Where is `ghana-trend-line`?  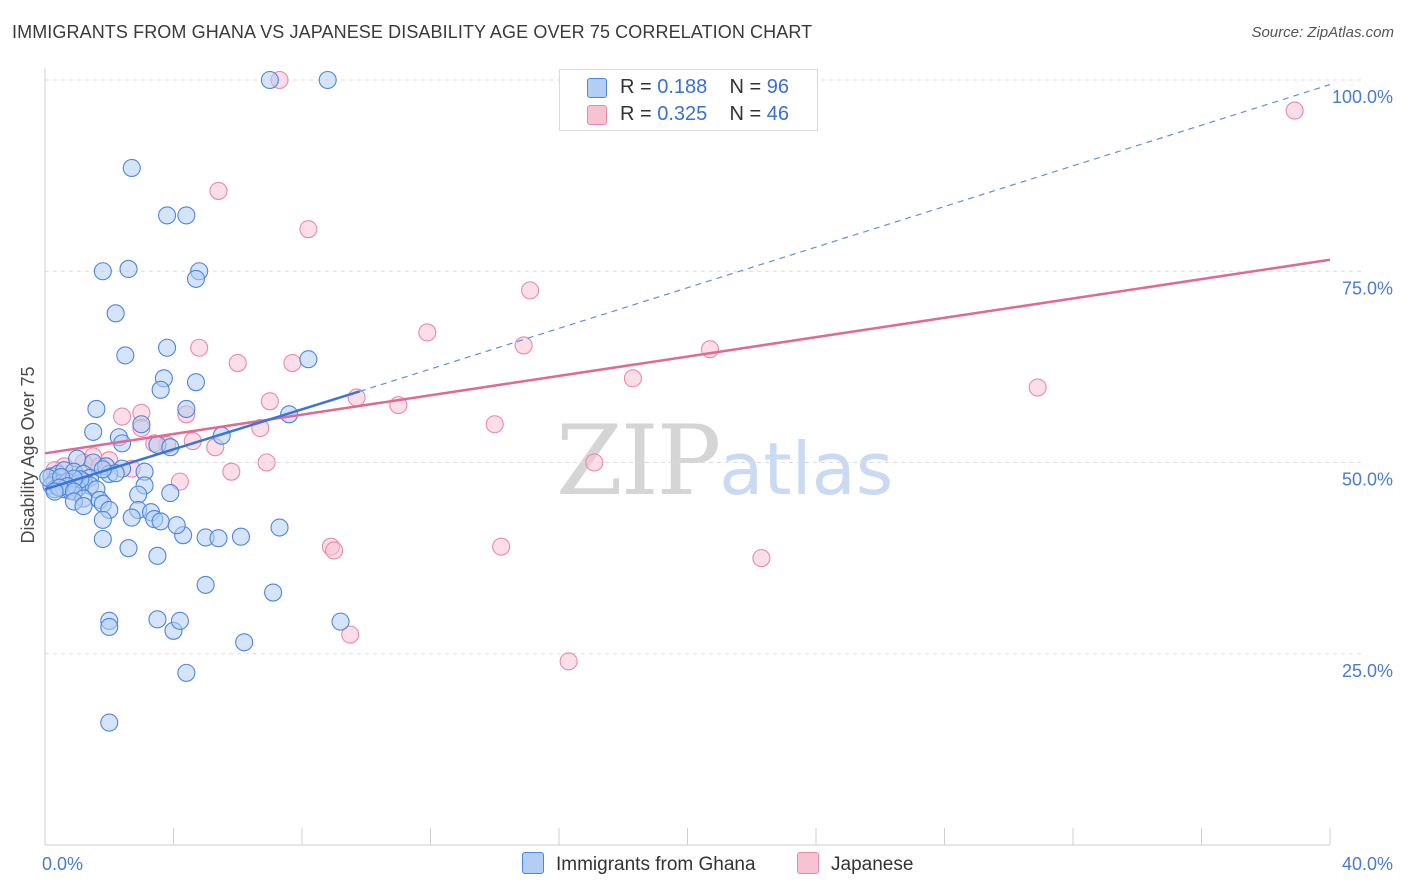 ghana-trend-line is located at coordinates (202, 440).